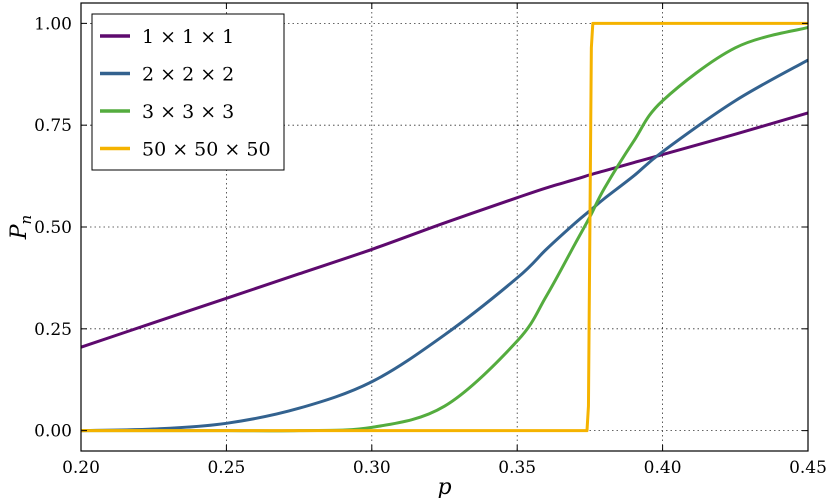 Image resolution: width=830 pixels, height=498 pixels. Describe the element at coordinates (663, 468) in the screenshot. I see `x-tick-label: 0.40` at that location.